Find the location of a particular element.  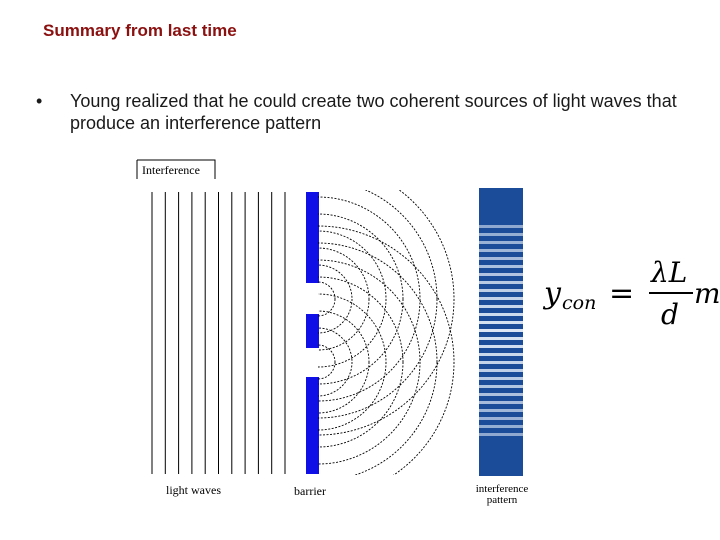

caption-light-waves: light waves is located at coordinates (193, 490).